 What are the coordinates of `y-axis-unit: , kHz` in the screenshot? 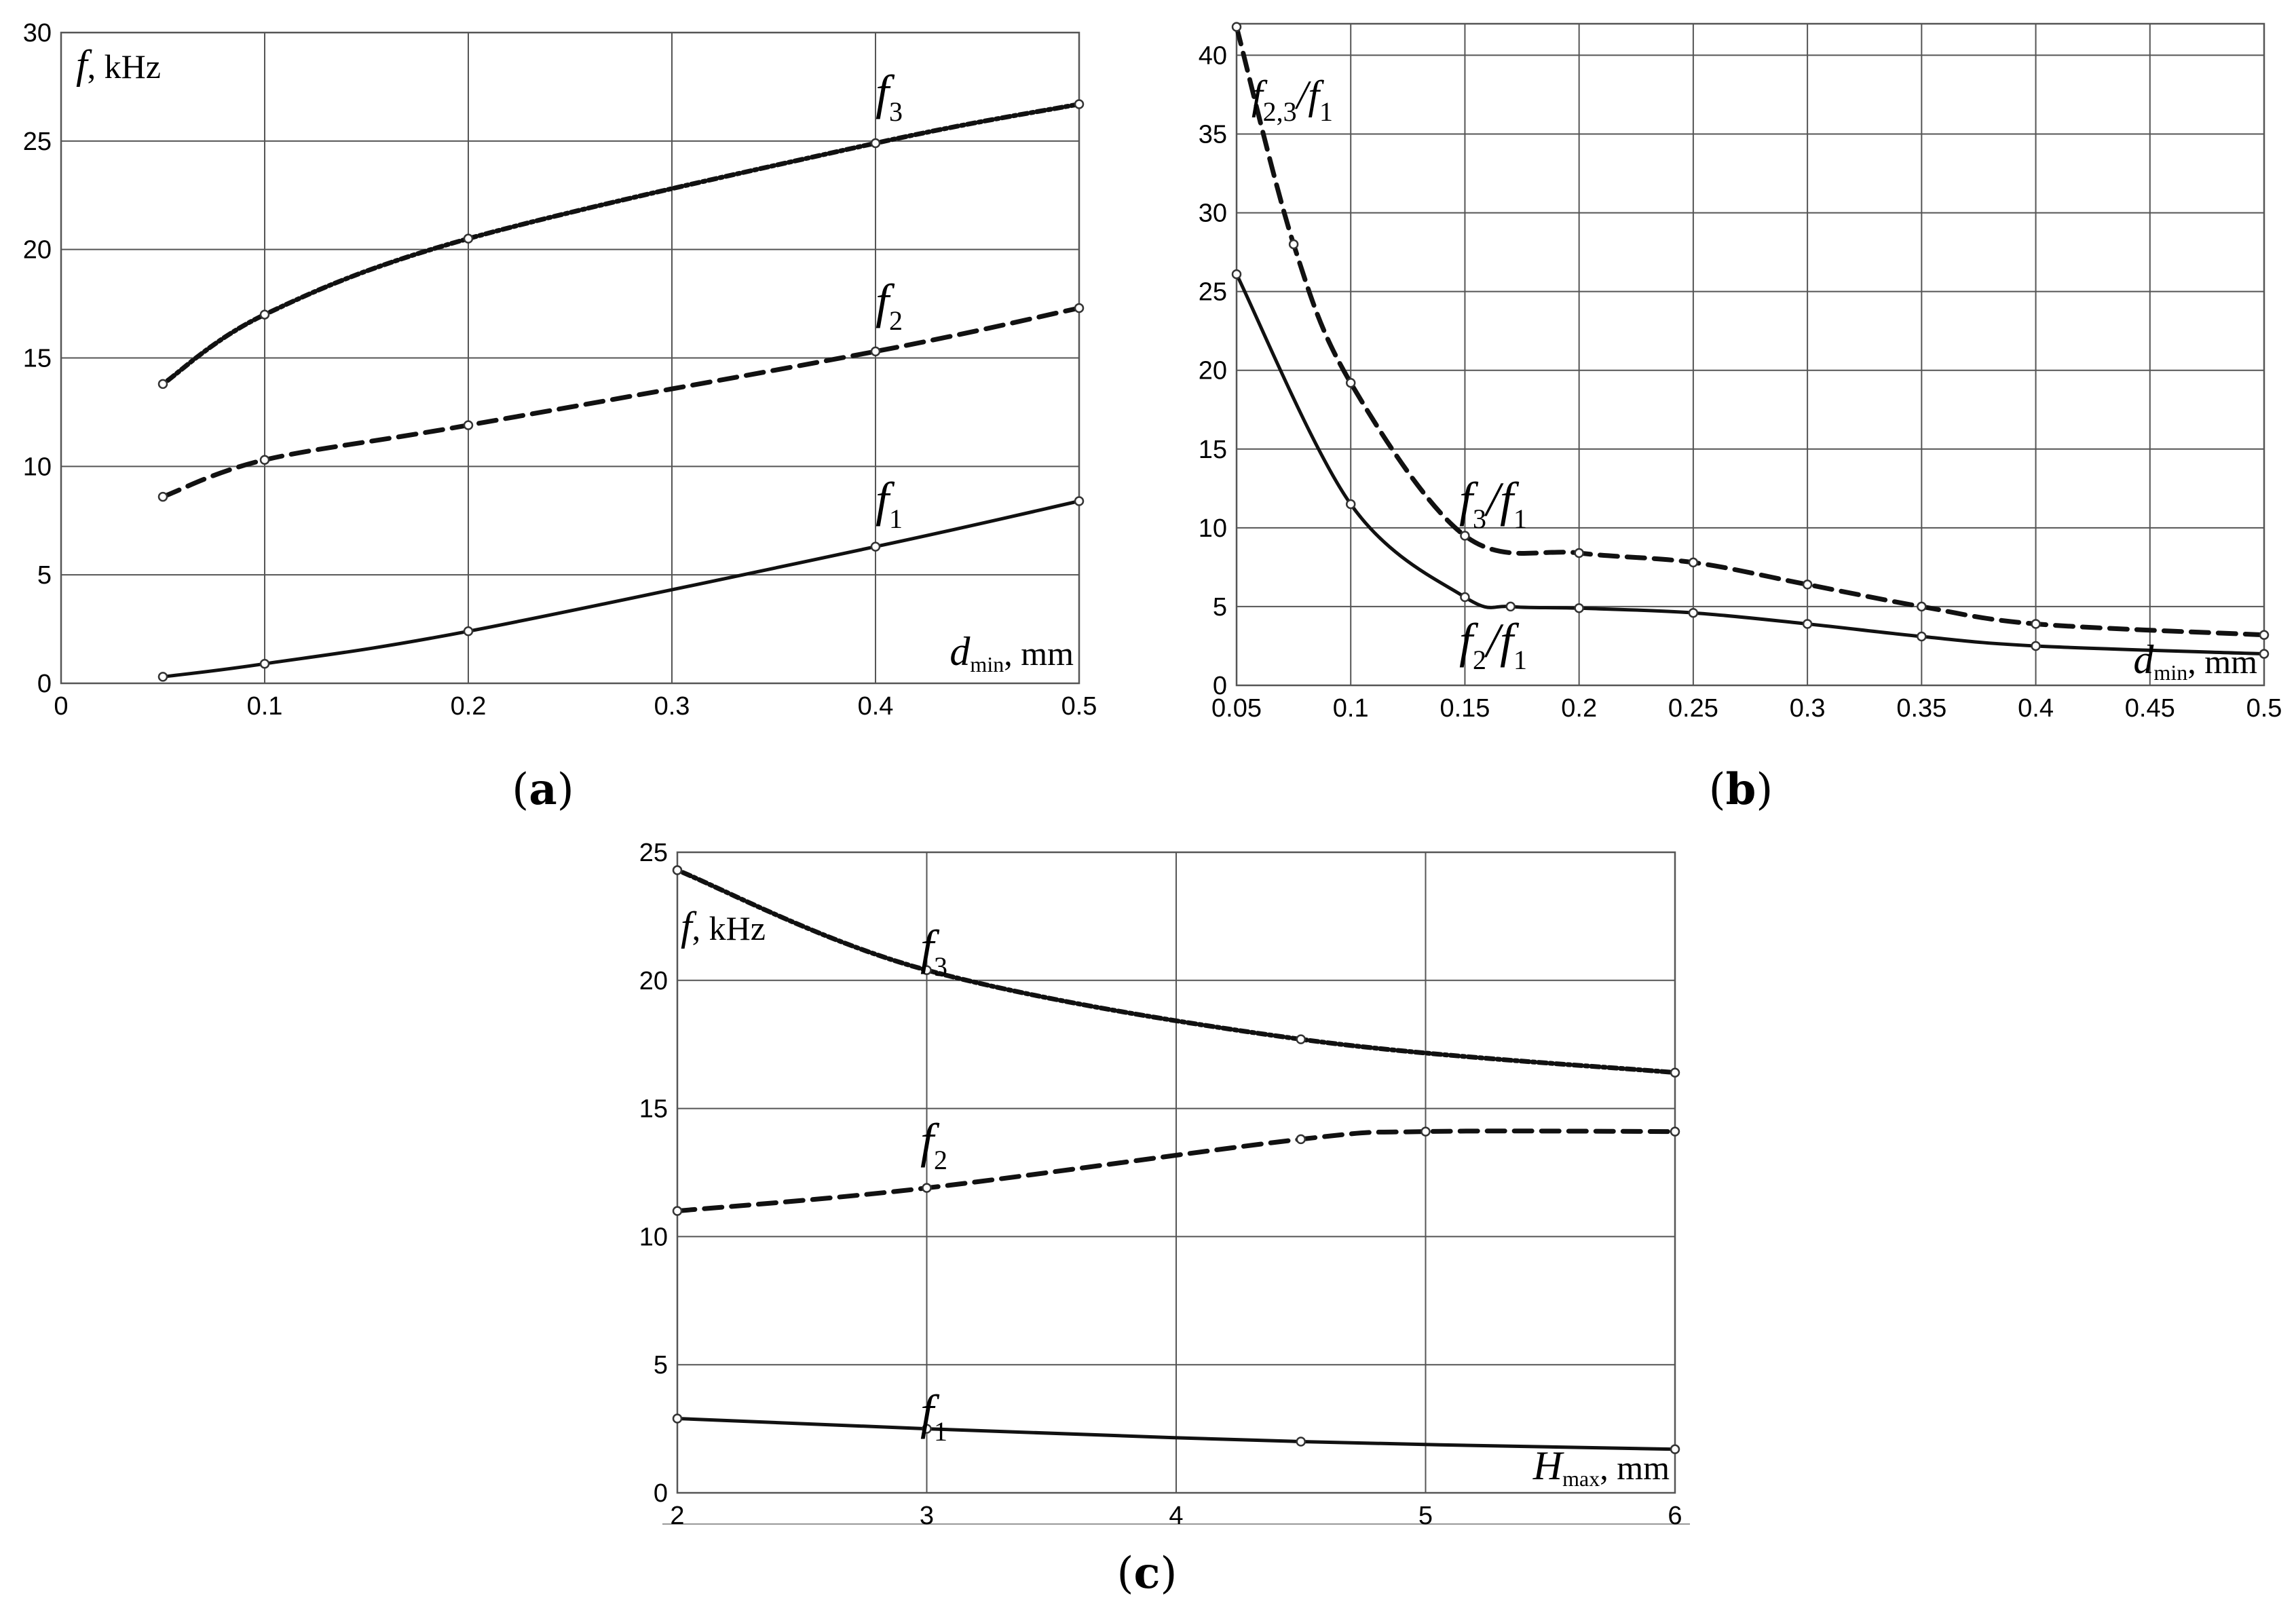 It's located at (124, 66).